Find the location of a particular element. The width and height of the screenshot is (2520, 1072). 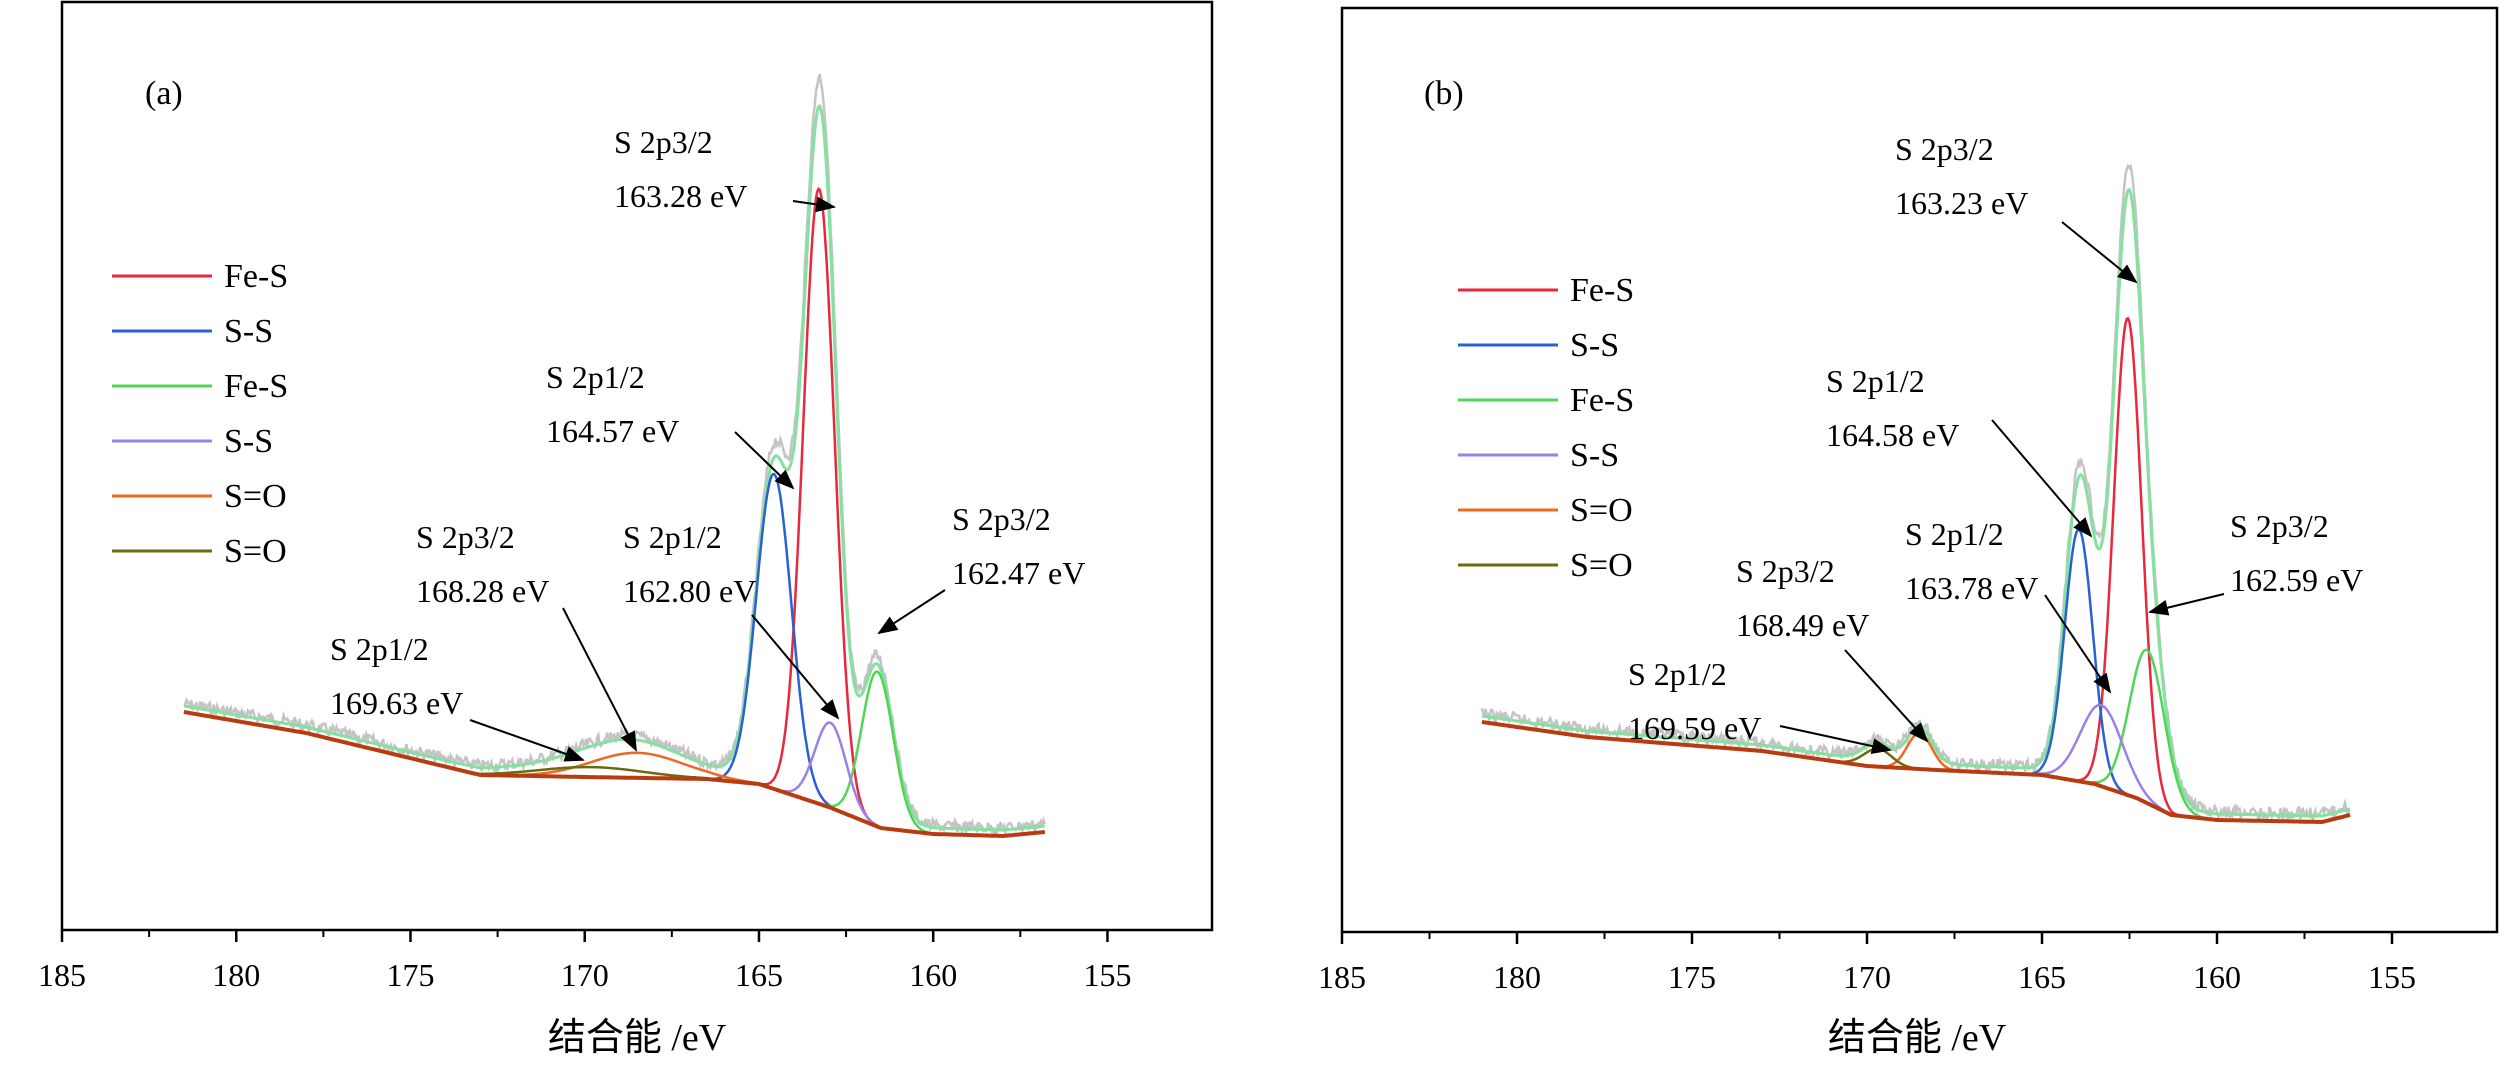

annotation-value: 168.49 eV is located at coordinates (1802, 625).